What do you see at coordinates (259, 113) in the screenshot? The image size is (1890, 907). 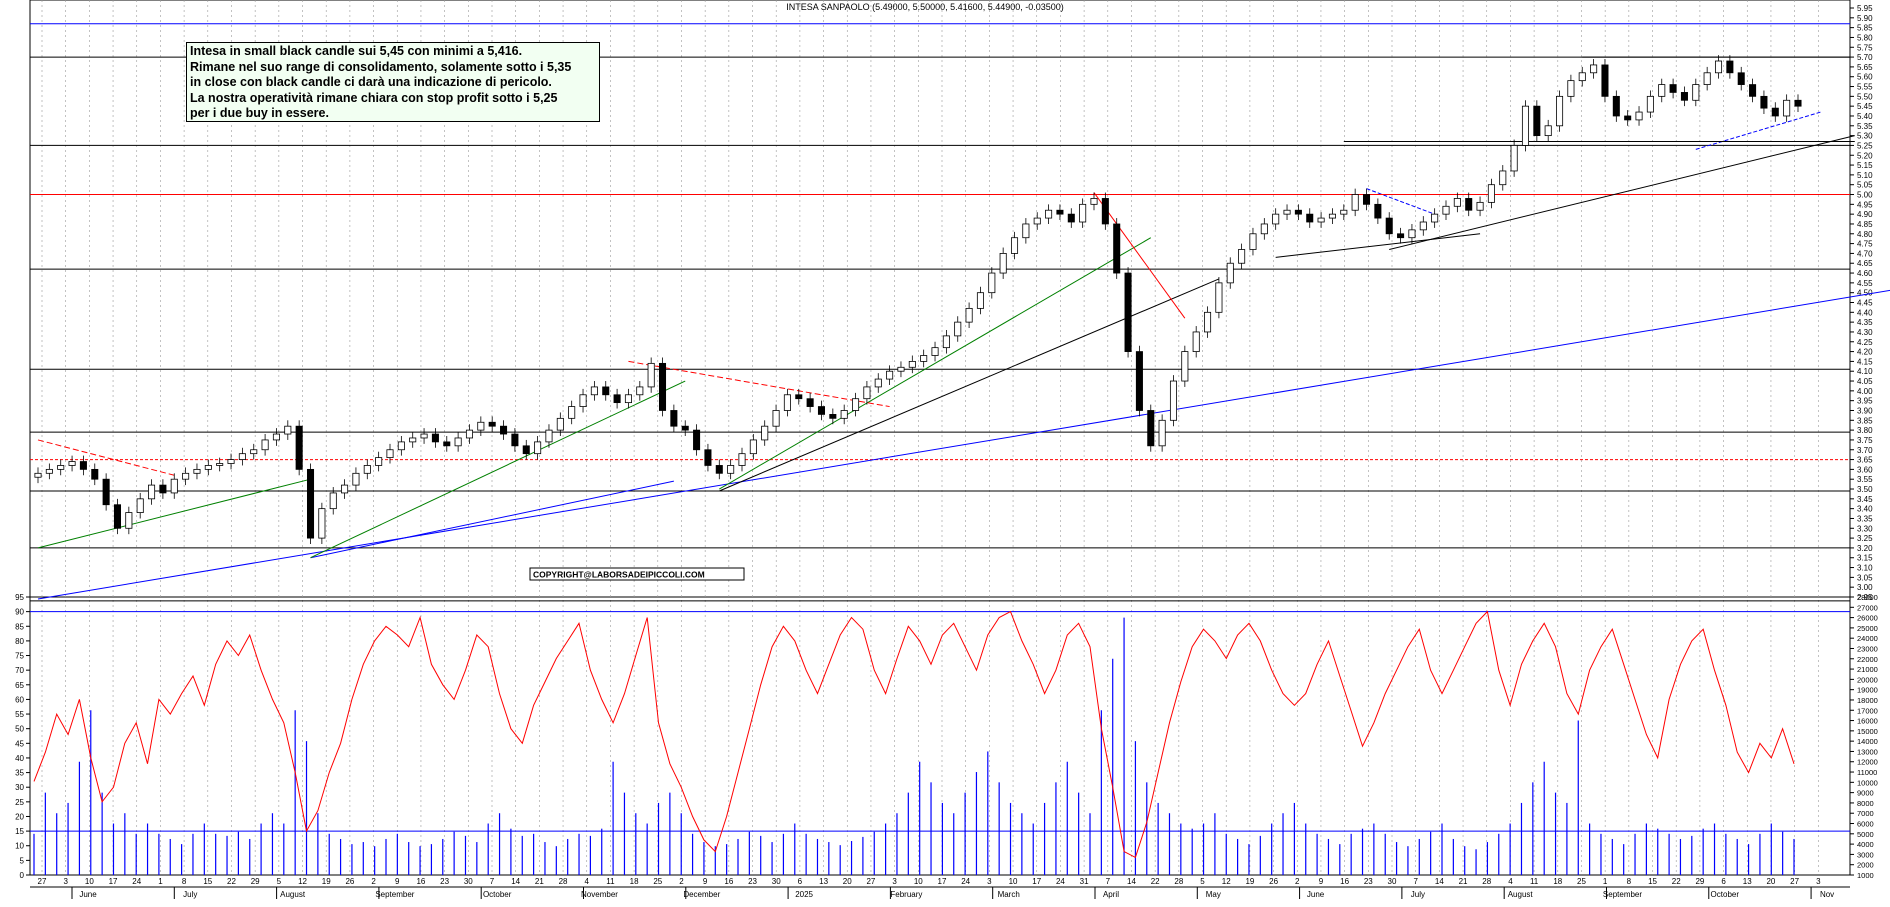 I see `annotation-line-5: per i due buy in essere.` at bounding box center [259, 113].